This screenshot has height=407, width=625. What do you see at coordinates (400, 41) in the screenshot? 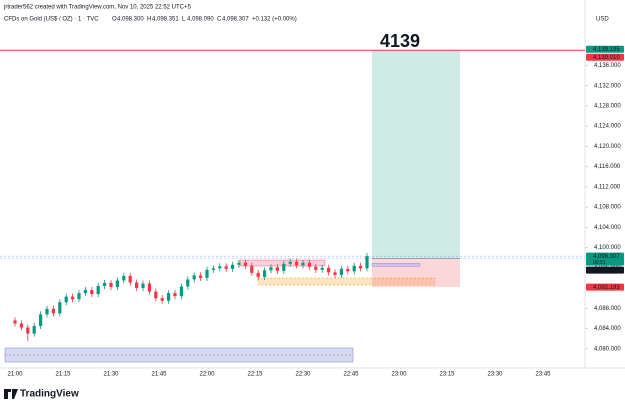
I see `annotation: 4139` at bounding box center [400, 41].